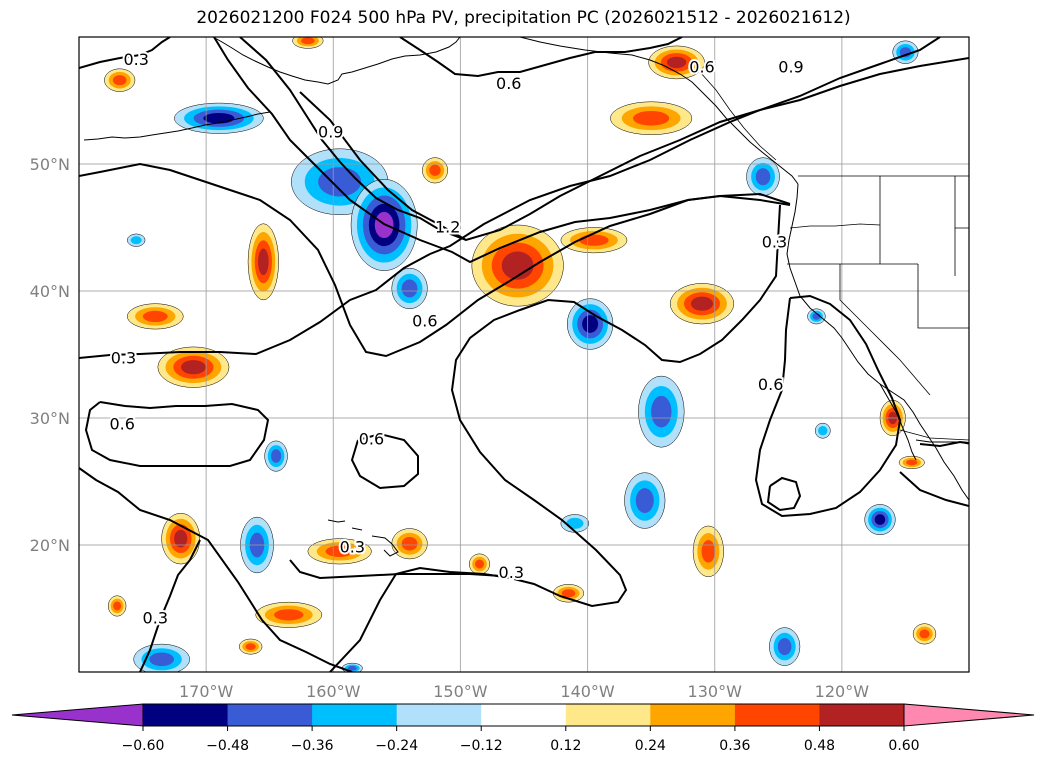 The image size is (1047, 765). I want to click on pv-contour-0.6-inner, so click(384, 461).